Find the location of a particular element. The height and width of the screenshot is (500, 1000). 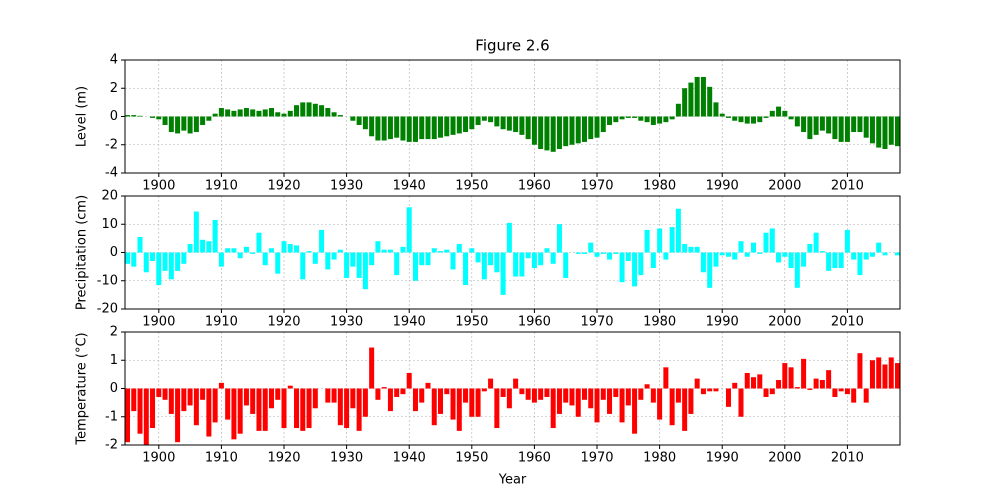

y-tick-label: 2 is located at coordinates (114, 332).